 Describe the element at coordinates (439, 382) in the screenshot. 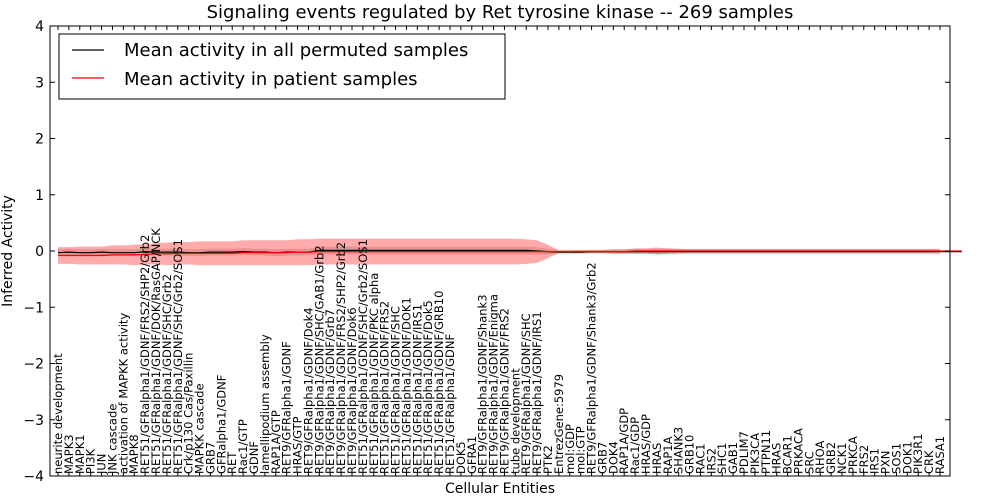

I see `x-tick-label: RET51/GFRalpha1/GDNF/GRB10` at that location.